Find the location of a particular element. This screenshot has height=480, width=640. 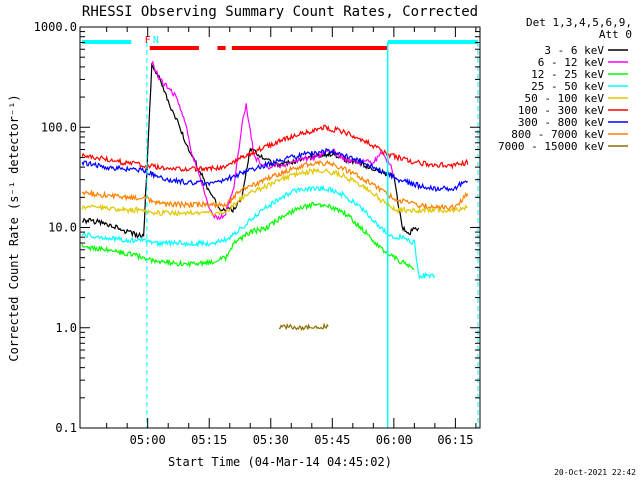

y-tick-label: 10.0 is located at coordinates (62, 228).